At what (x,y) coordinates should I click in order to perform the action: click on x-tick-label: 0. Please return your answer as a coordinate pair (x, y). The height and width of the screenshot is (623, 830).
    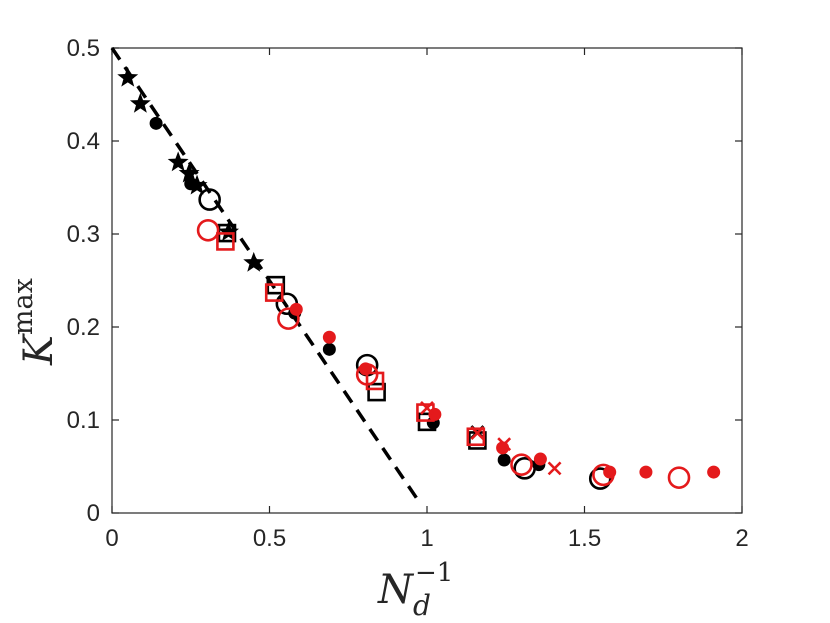
    Looking at the image, I should click on (111, 538).